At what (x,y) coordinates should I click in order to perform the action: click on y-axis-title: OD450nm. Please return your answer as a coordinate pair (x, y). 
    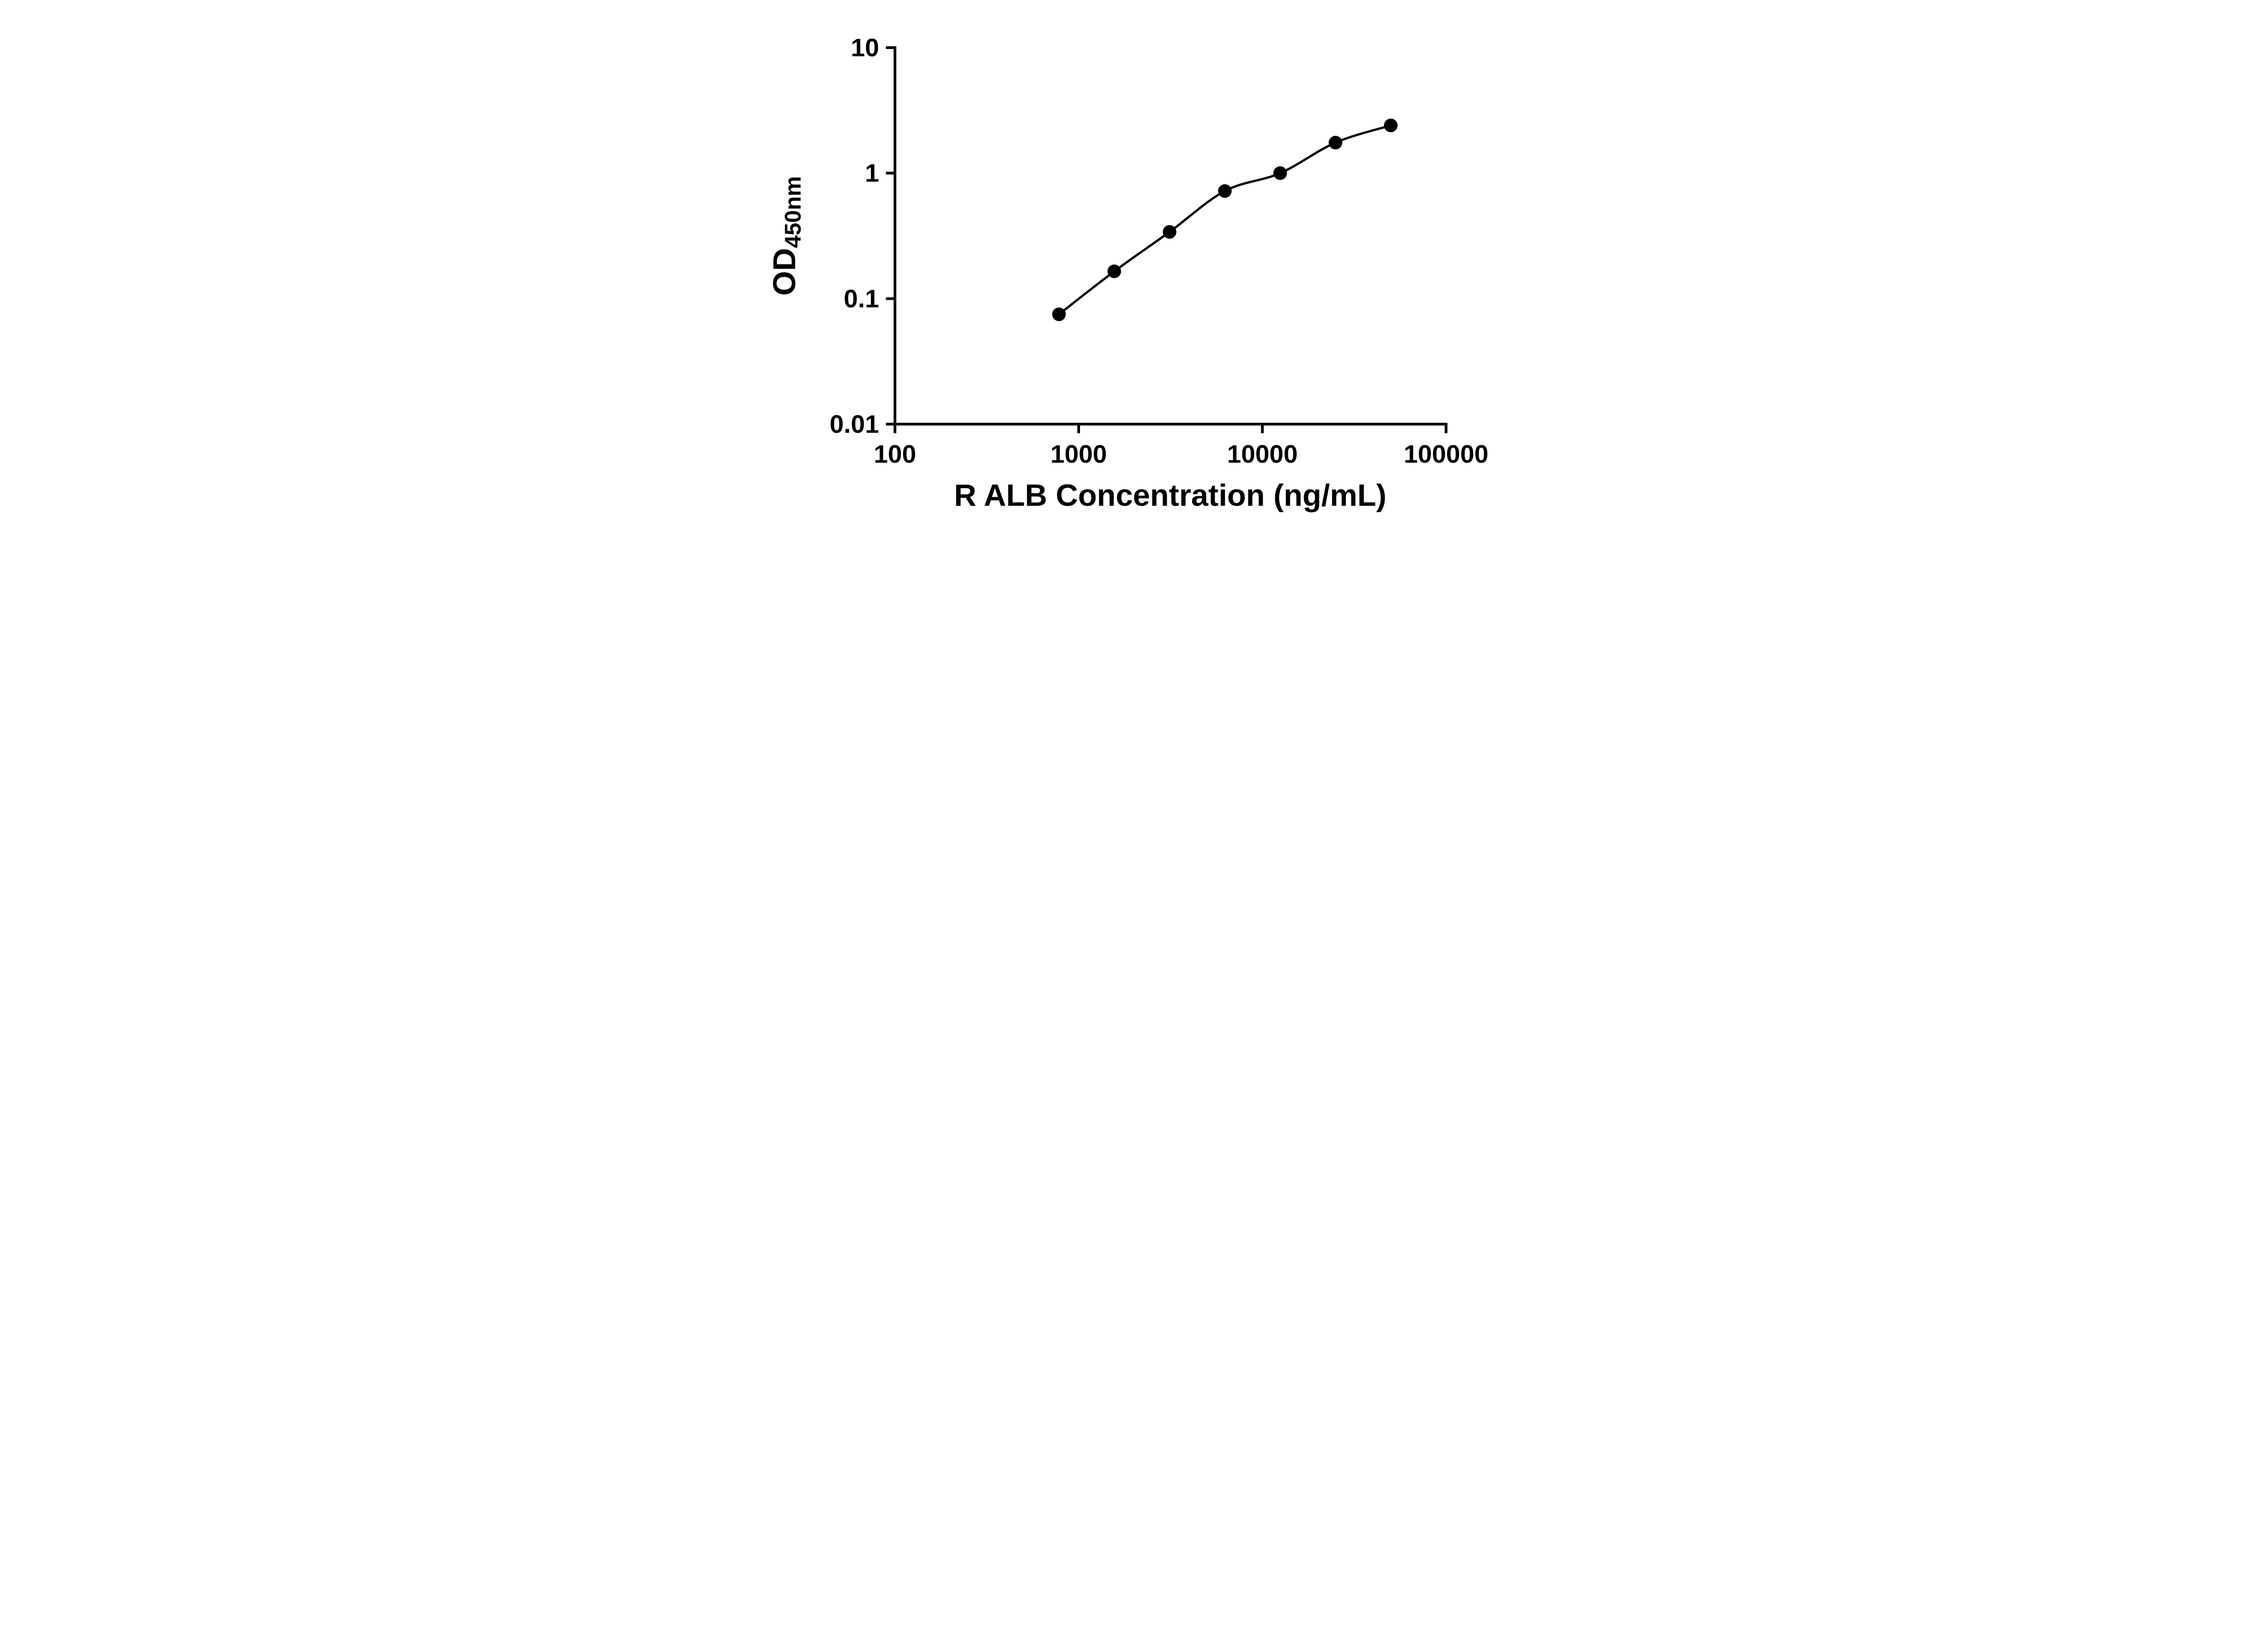
    Looking at the image, I should click on (786, 236).